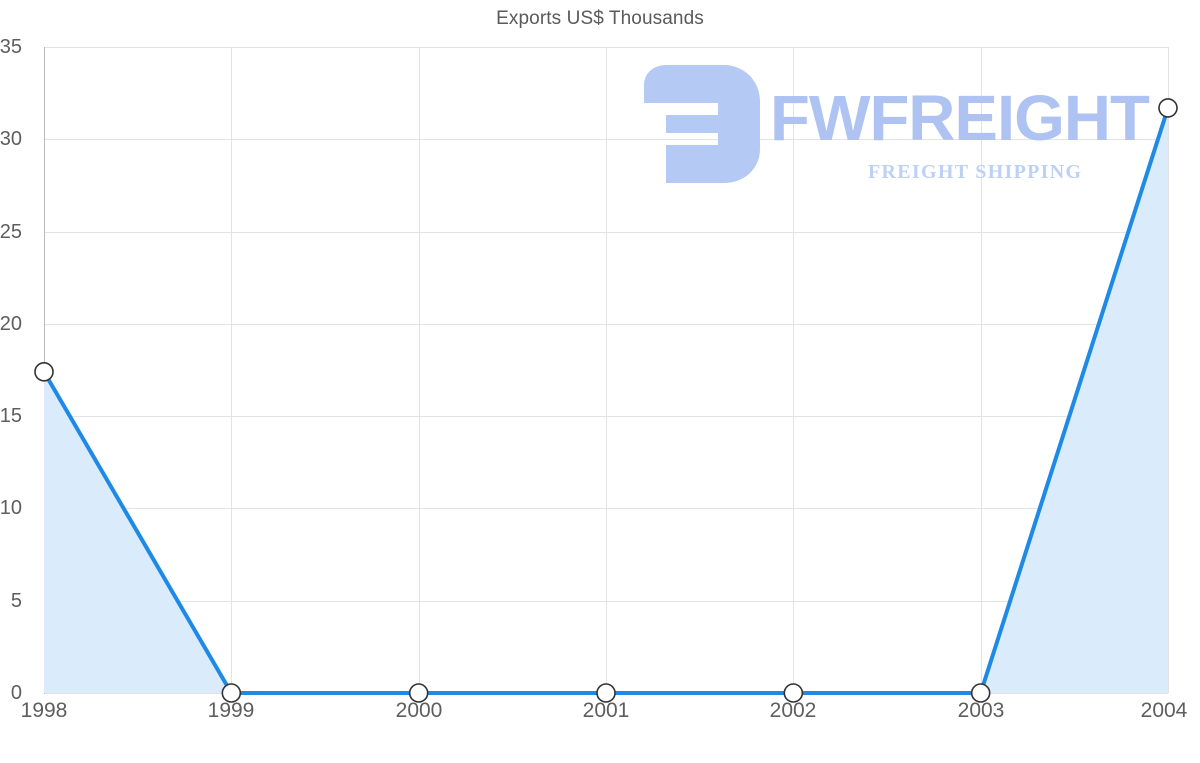 The image size is (1200, 763). What do you see at coordinates (44, 710) in the screenshot?
I see `x-tick-label: 1998` at bounding box center [44, 710].